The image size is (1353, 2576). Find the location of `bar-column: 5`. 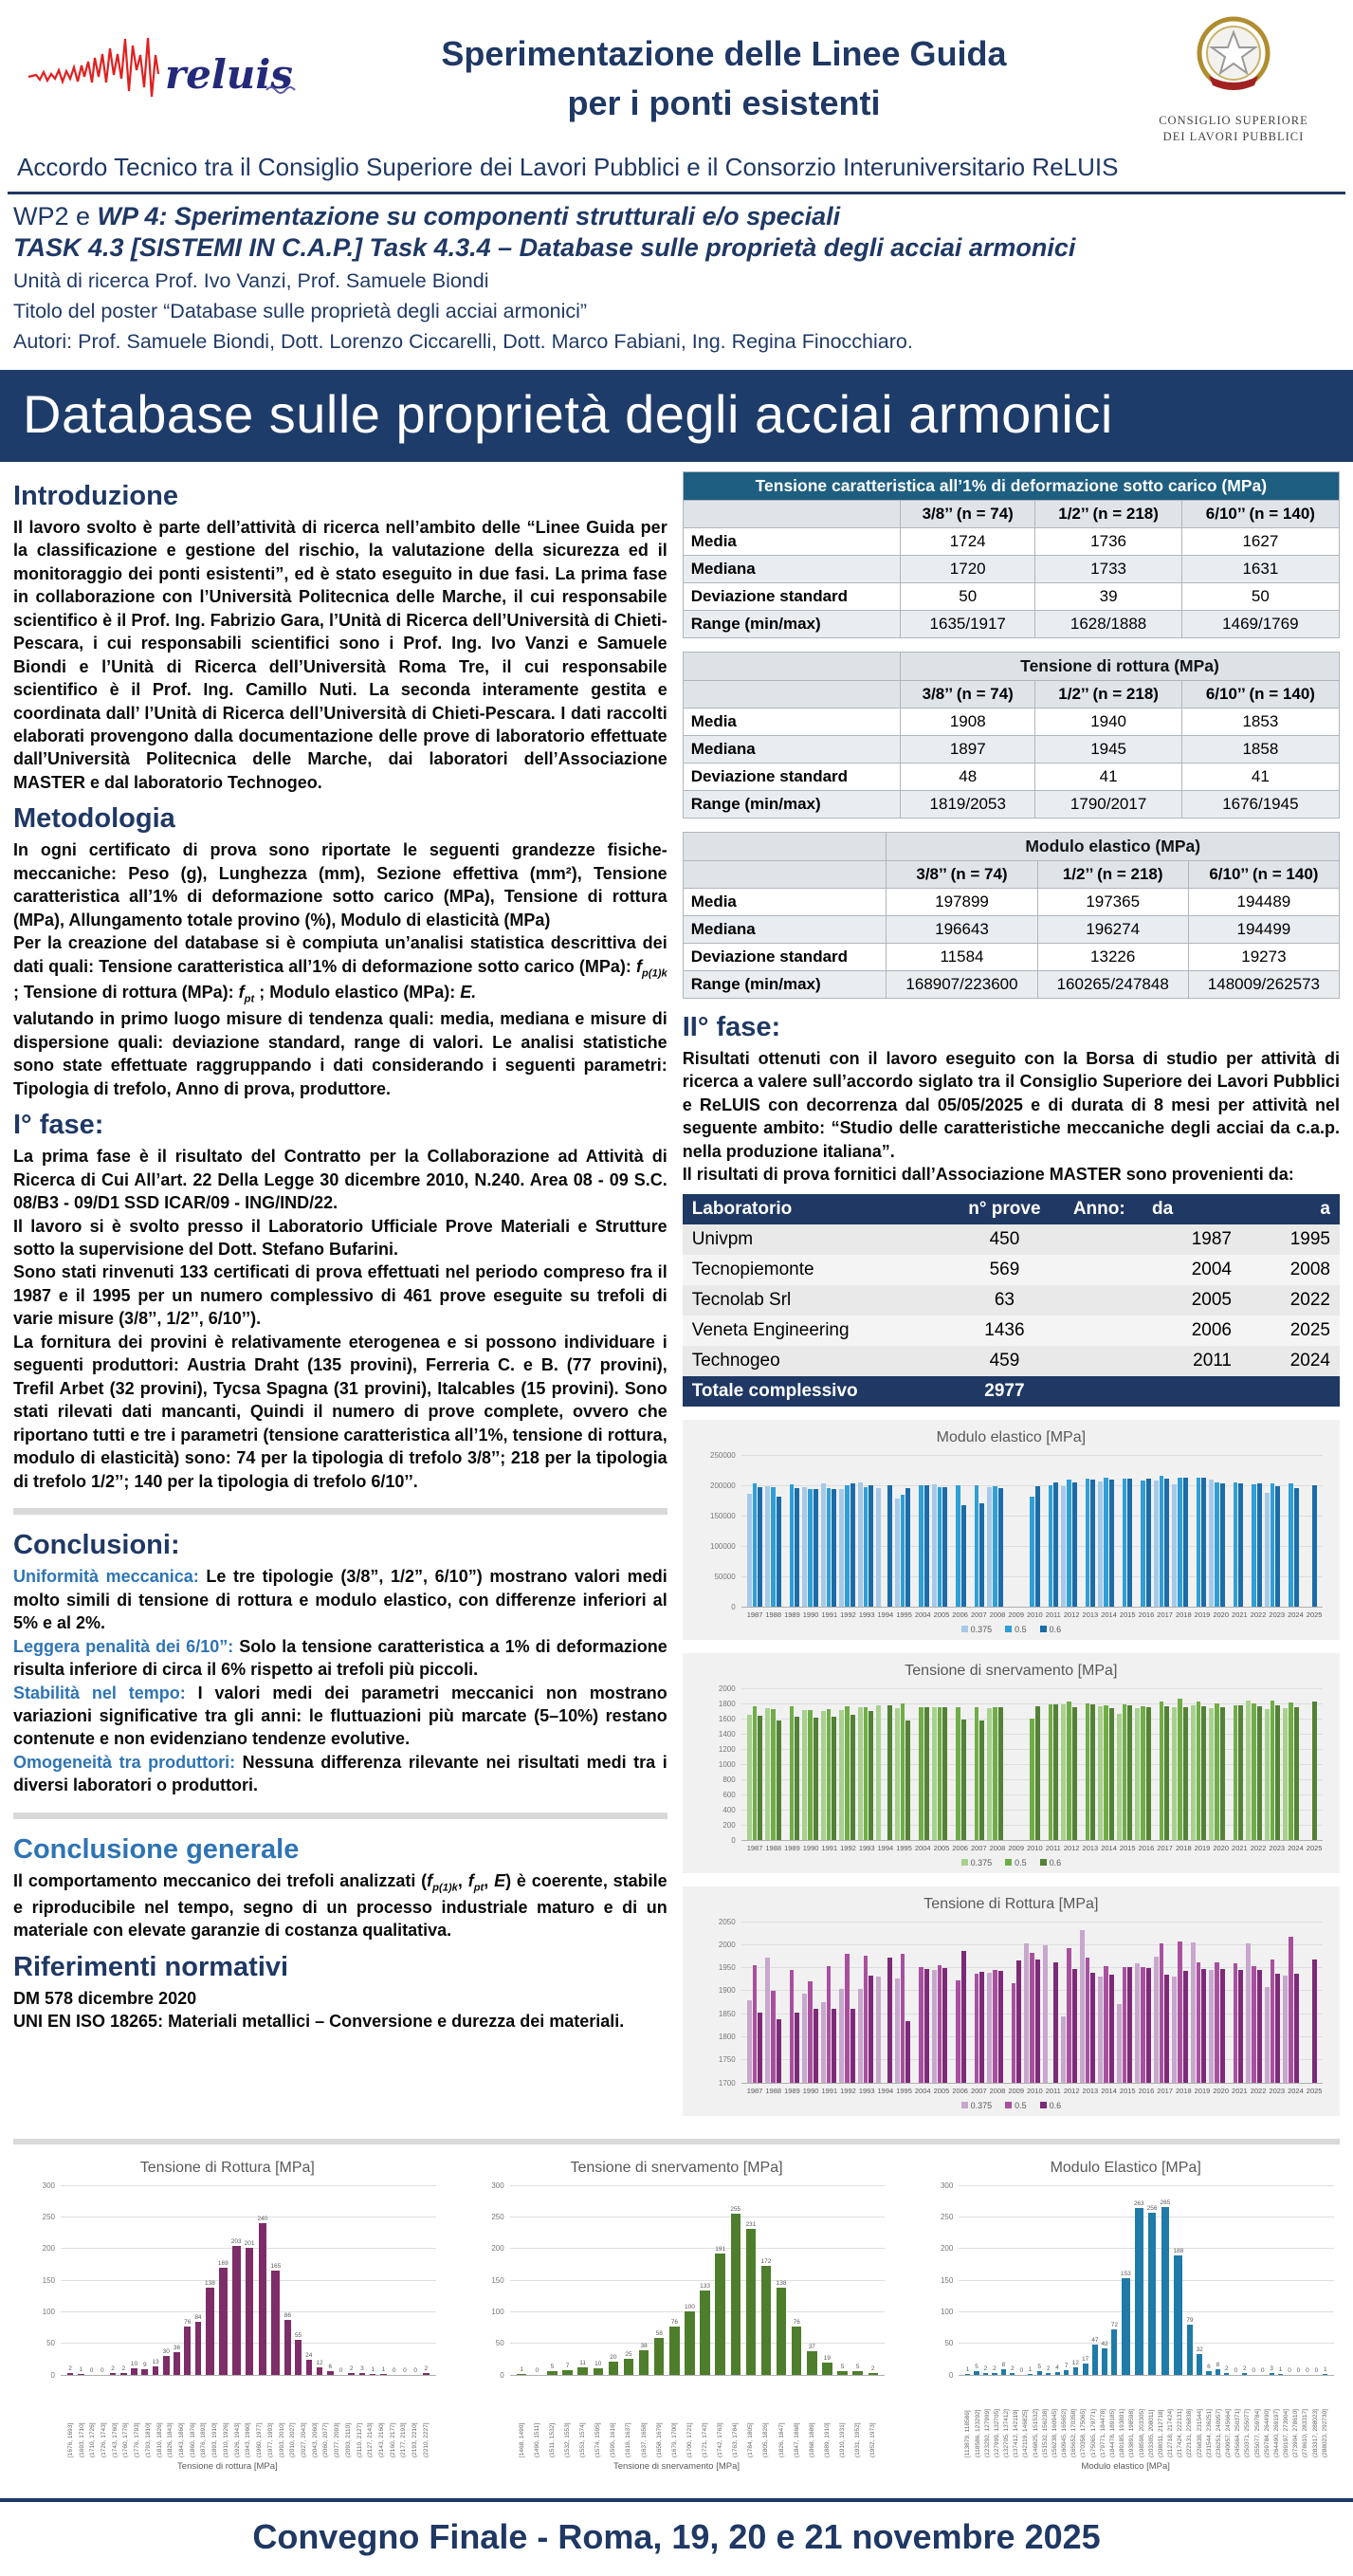

bar-column: 5 is located at coordinates (842, 2280).